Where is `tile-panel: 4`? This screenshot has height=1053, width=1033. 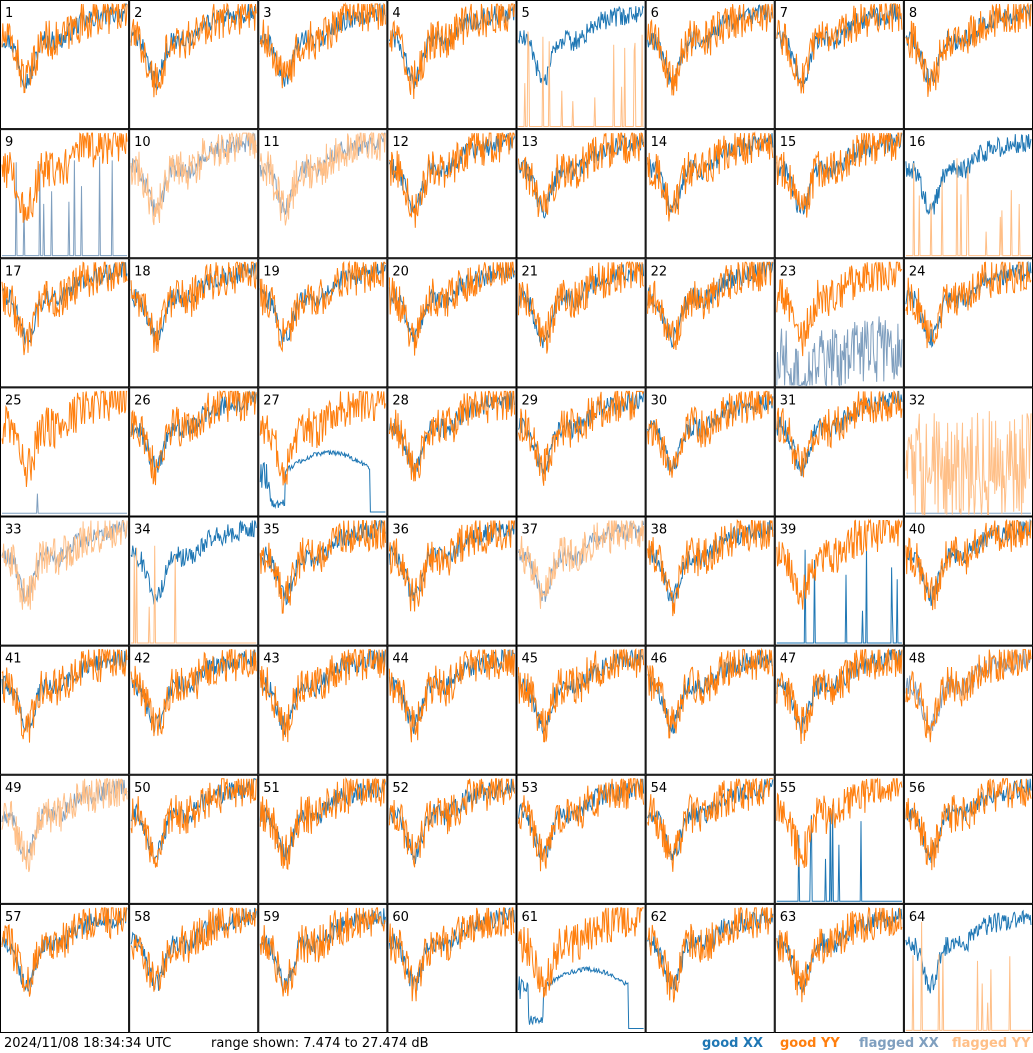 tile-panel: 4 is located at coordinates (452, 65).